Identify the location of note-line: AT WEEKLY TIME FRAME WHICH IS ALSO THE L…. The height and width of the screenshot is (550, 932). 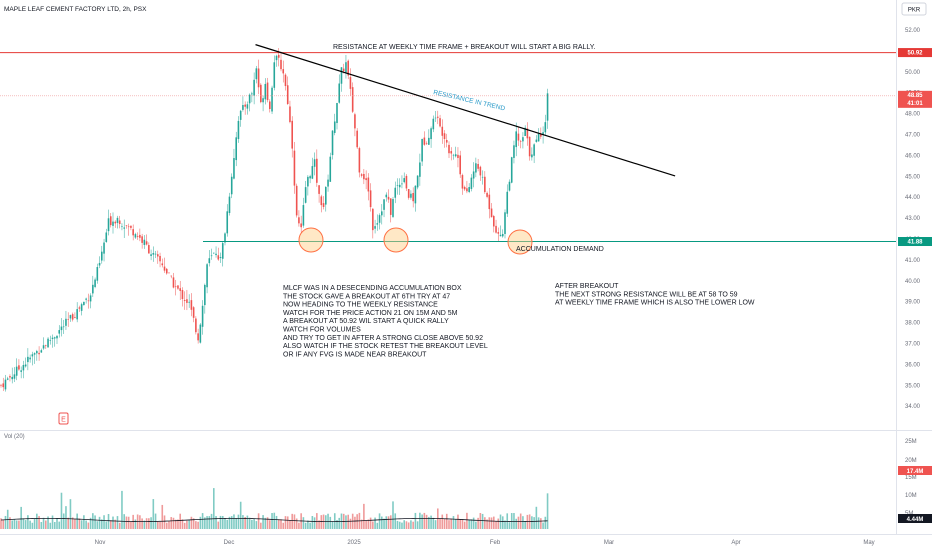
(655, 303).